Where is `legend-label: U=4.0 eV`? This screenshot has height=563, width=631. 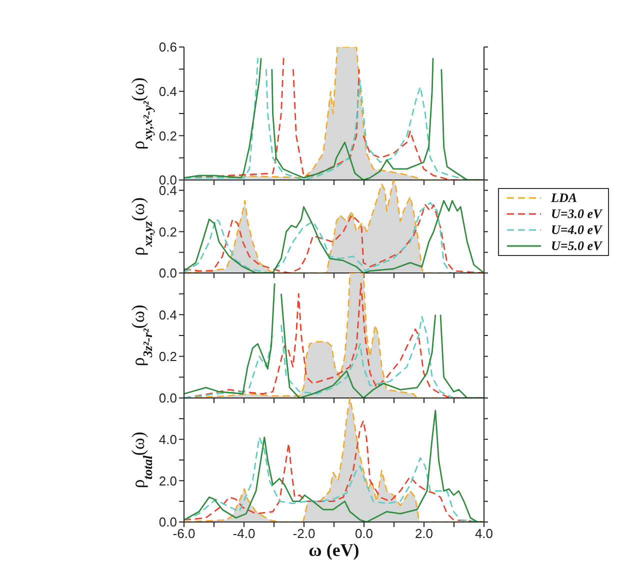
legend-label: U=4.0 eV is located at coordinates (576, 230).